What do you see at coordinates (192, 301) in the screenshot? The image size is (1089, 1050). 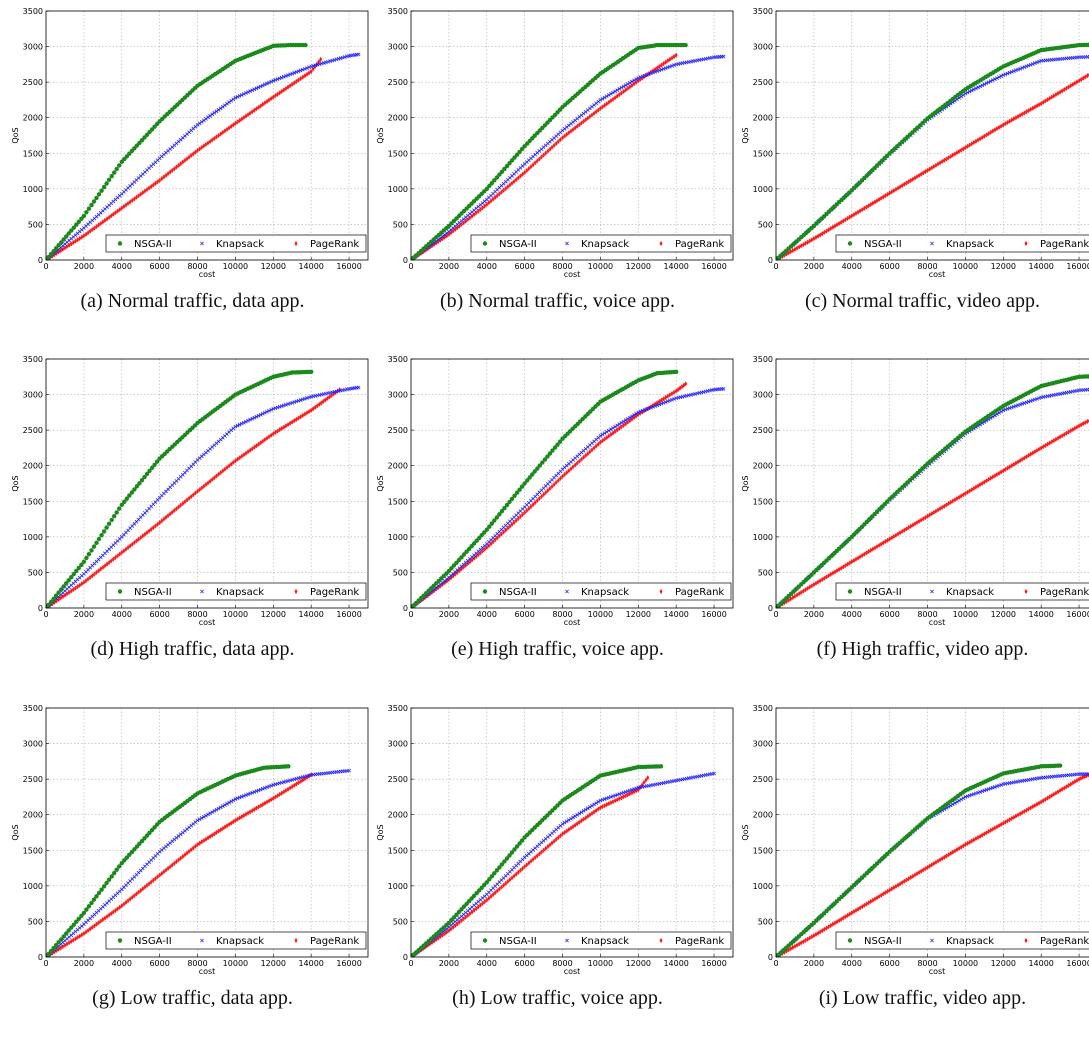 I see `figure-caption: (a) Normal traffic, data app.` at bounding box center [192, 301].